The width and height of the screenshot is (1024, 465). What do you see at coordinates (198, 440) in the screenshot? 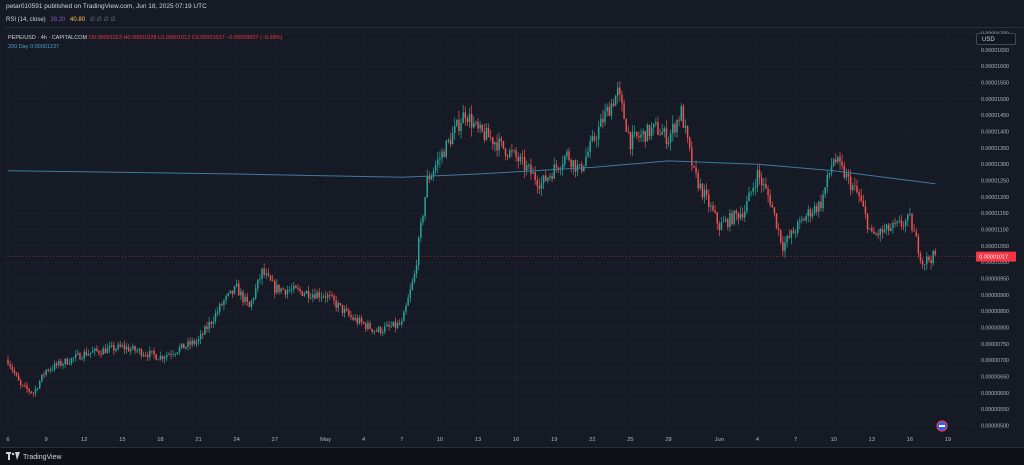
I see `x-tick-label: 21` at bounding box center [198, 440].